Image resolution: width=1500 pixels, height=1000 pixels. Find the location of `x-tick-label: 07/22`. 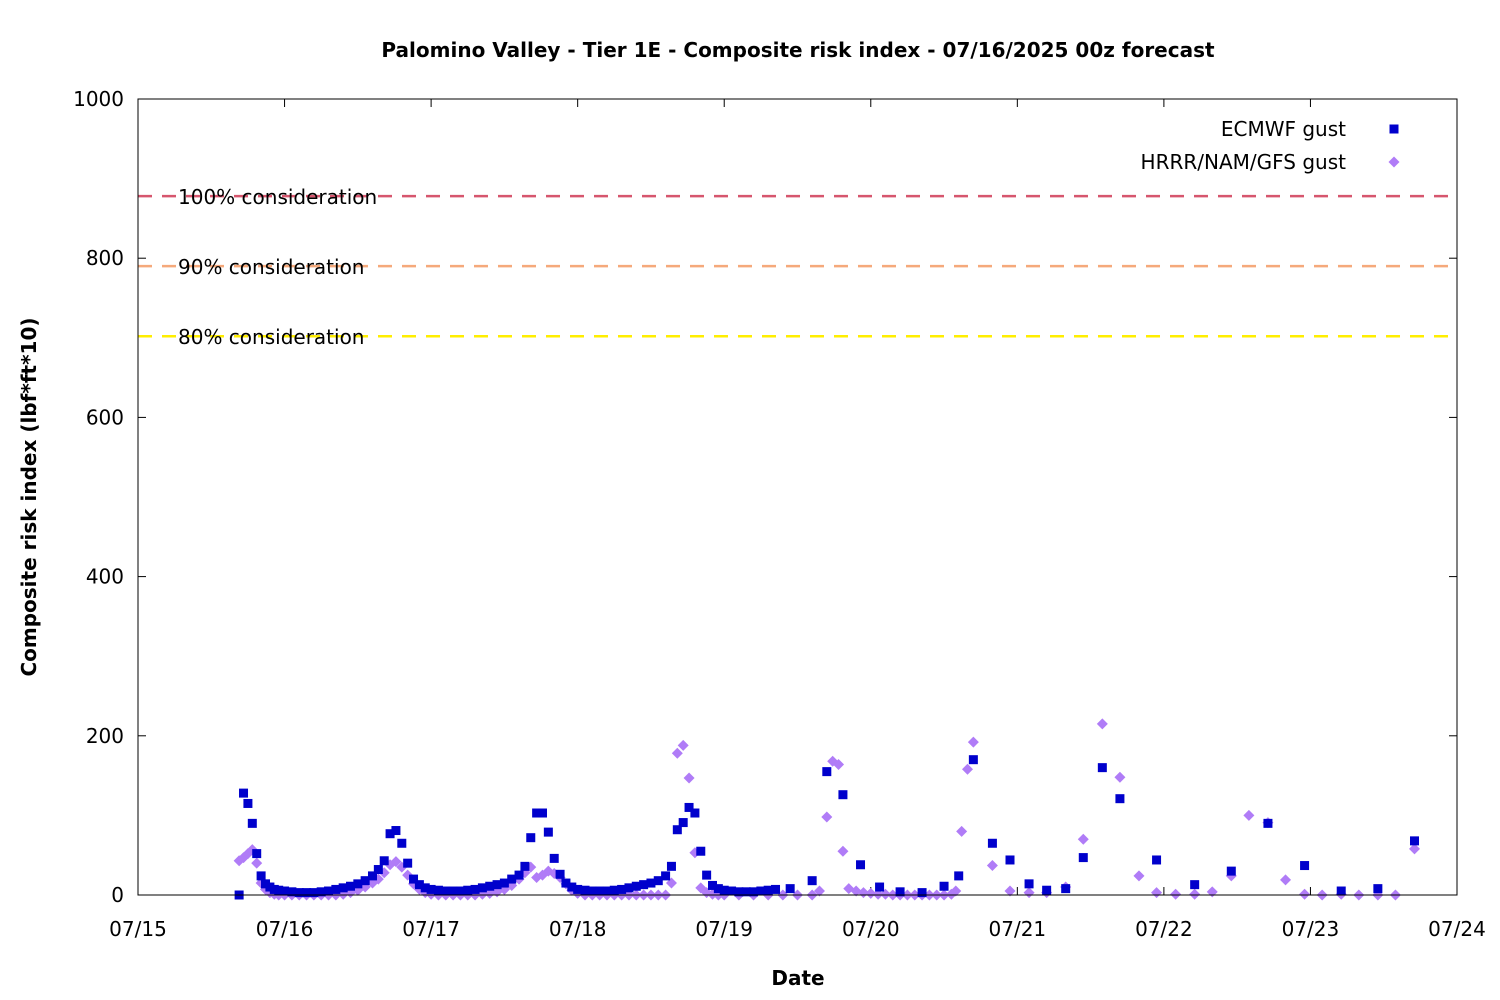

x-tick-label: 07/22 is located at coordinates (1164, 929).